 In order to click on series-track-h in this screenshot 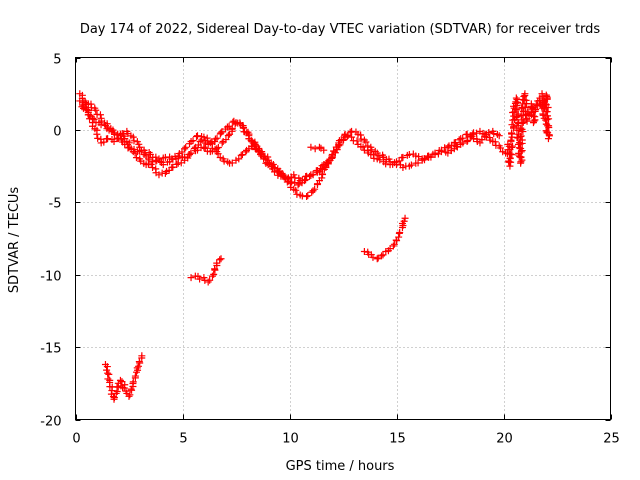, I will do `click(384, 238)`.